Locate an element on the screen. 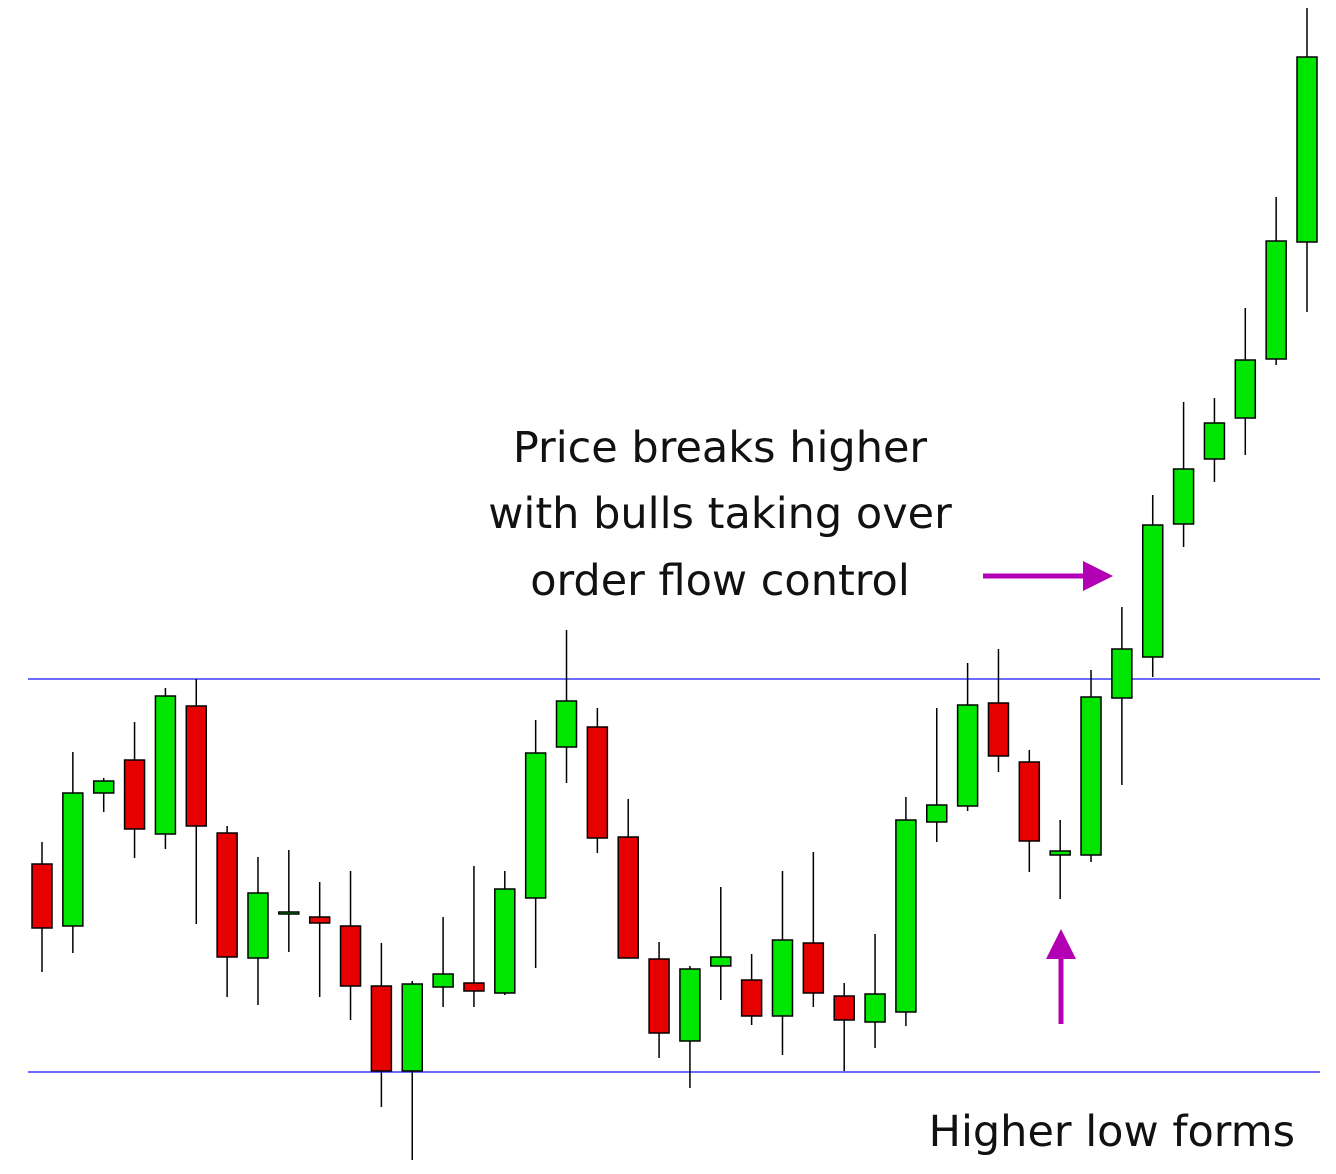 Image resolution: width=1336 pixels, height=1174 pixels. annotation: with bulls taking over is located at coordinates (720, 514).